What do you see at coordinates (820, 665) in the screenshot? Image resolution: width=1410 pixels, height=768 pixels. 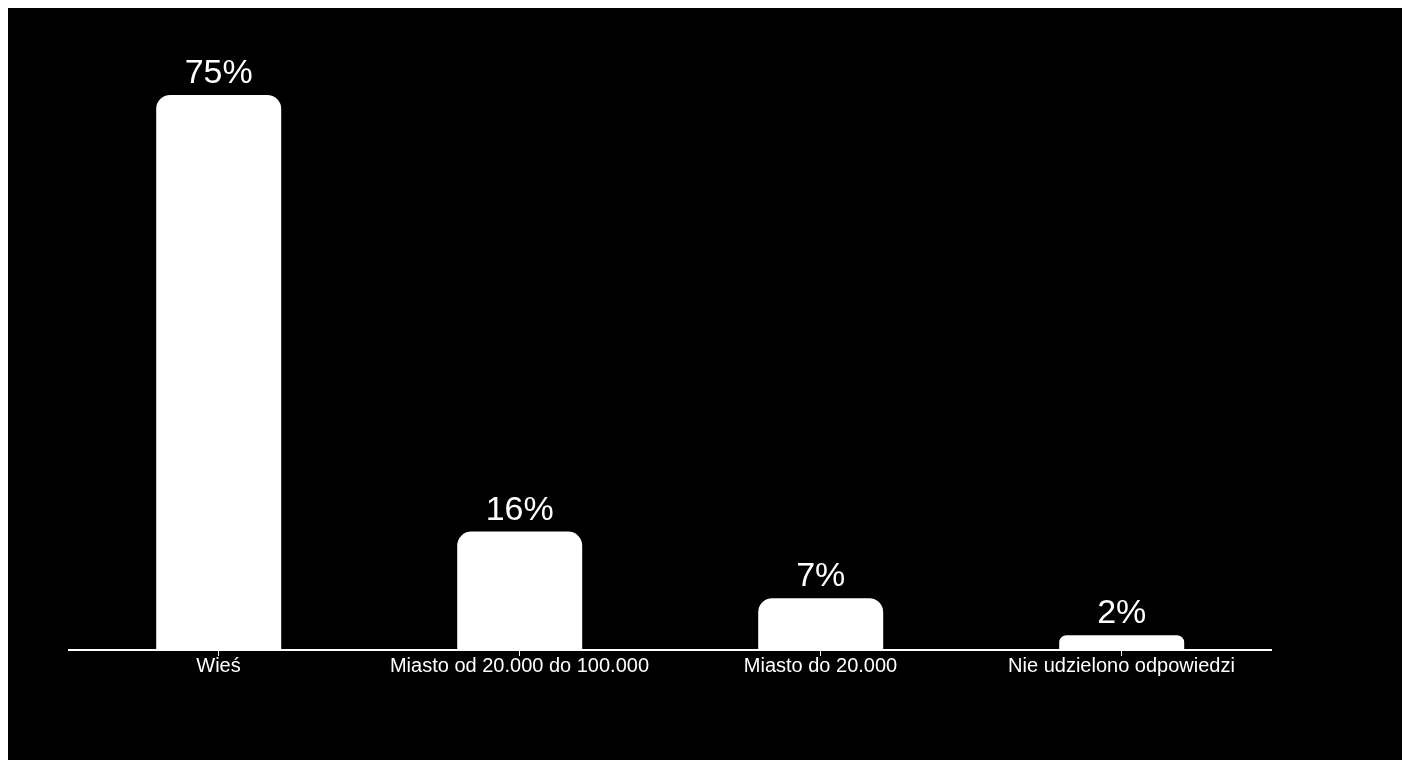 I see `x-tick-label: Miasto do 20.000` at bounding box center [820, 665].